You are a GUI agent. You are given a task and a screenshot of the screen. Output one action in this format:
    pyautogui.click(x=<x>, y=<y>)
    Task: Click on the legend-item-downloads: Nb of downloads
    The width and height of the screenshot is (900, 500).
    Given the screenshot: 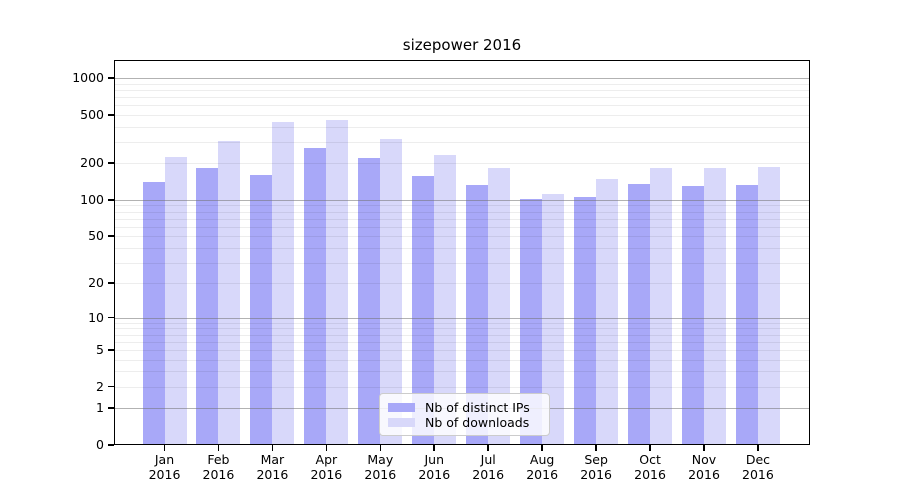 What is the action you would take?
    pyautogui.click(x=464, y=422)
    